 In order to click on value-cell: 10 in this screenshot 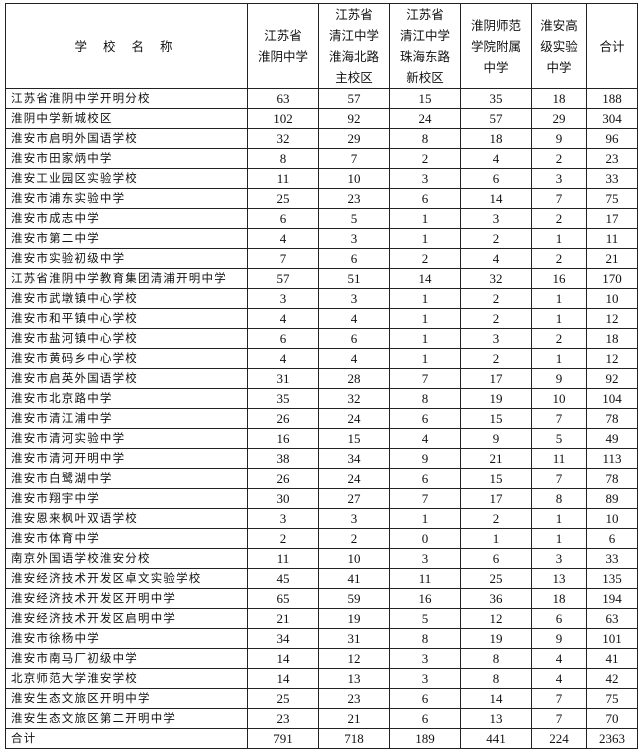, I will do `click(354, 558)`.